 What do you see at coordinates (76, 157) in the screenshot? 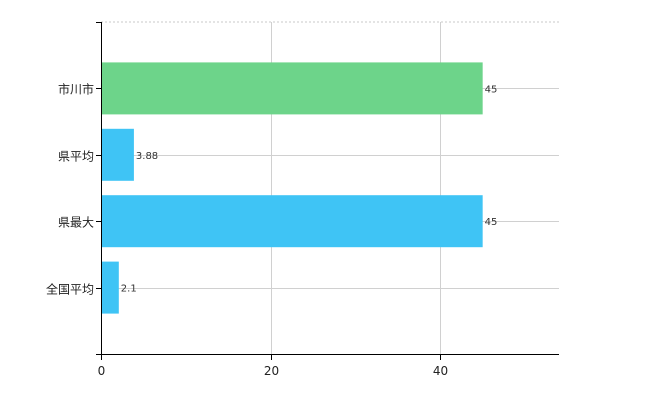
I see `y-tick-label: 県平均` at bounding box center [76, 157].